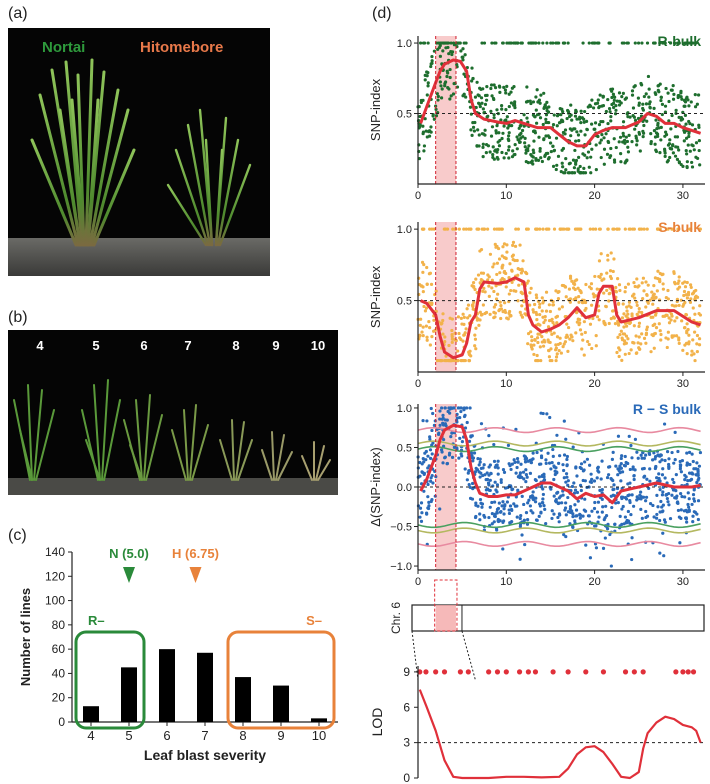 This screenshot has width=710, height=784. I want to click on chromosome-label: Chr. 6, so click(396, 618).